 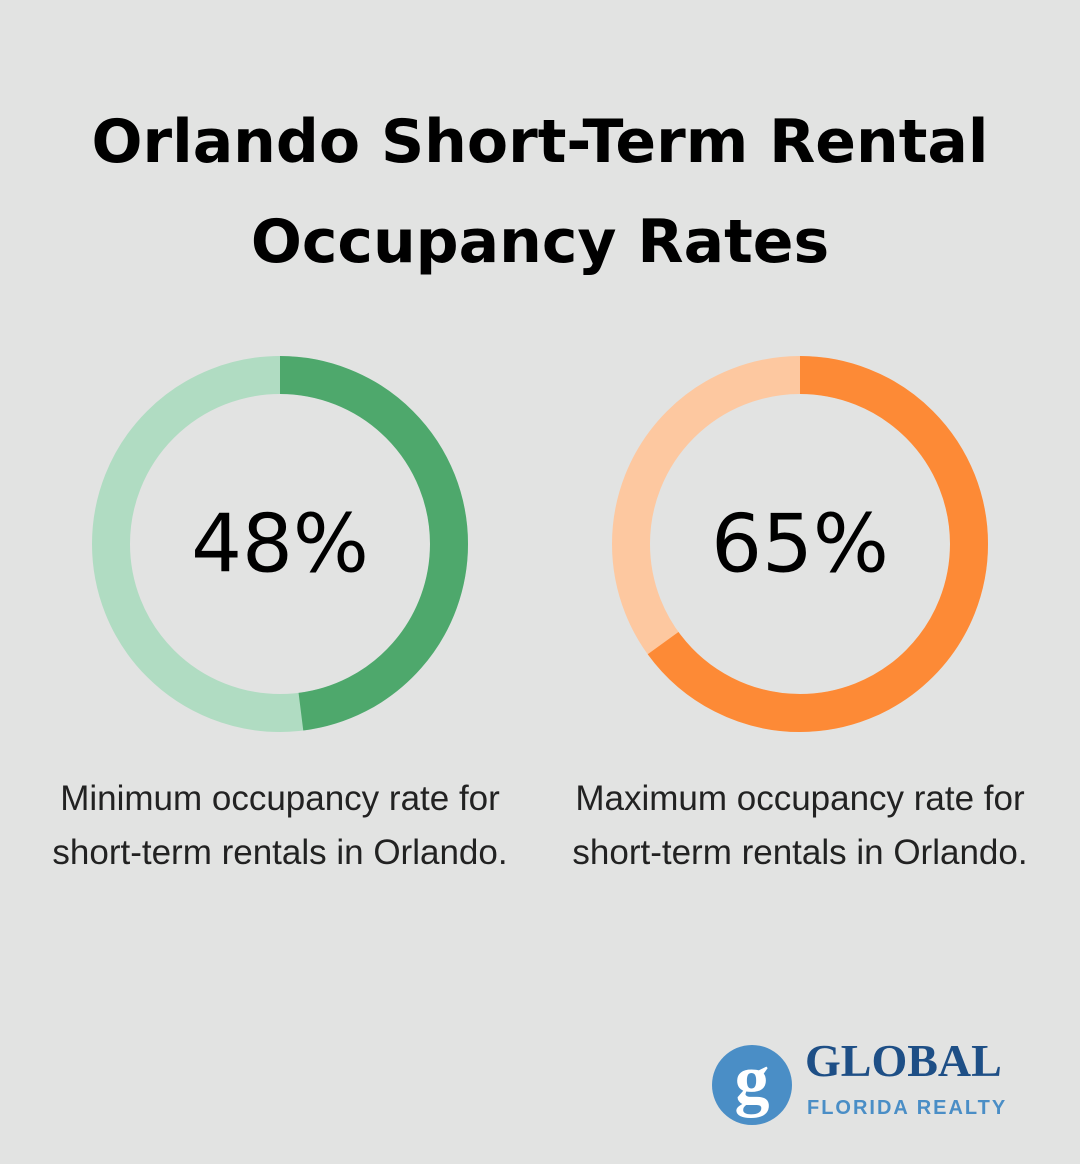 I want to click on logo-badge, so click(x=752, y=1085).